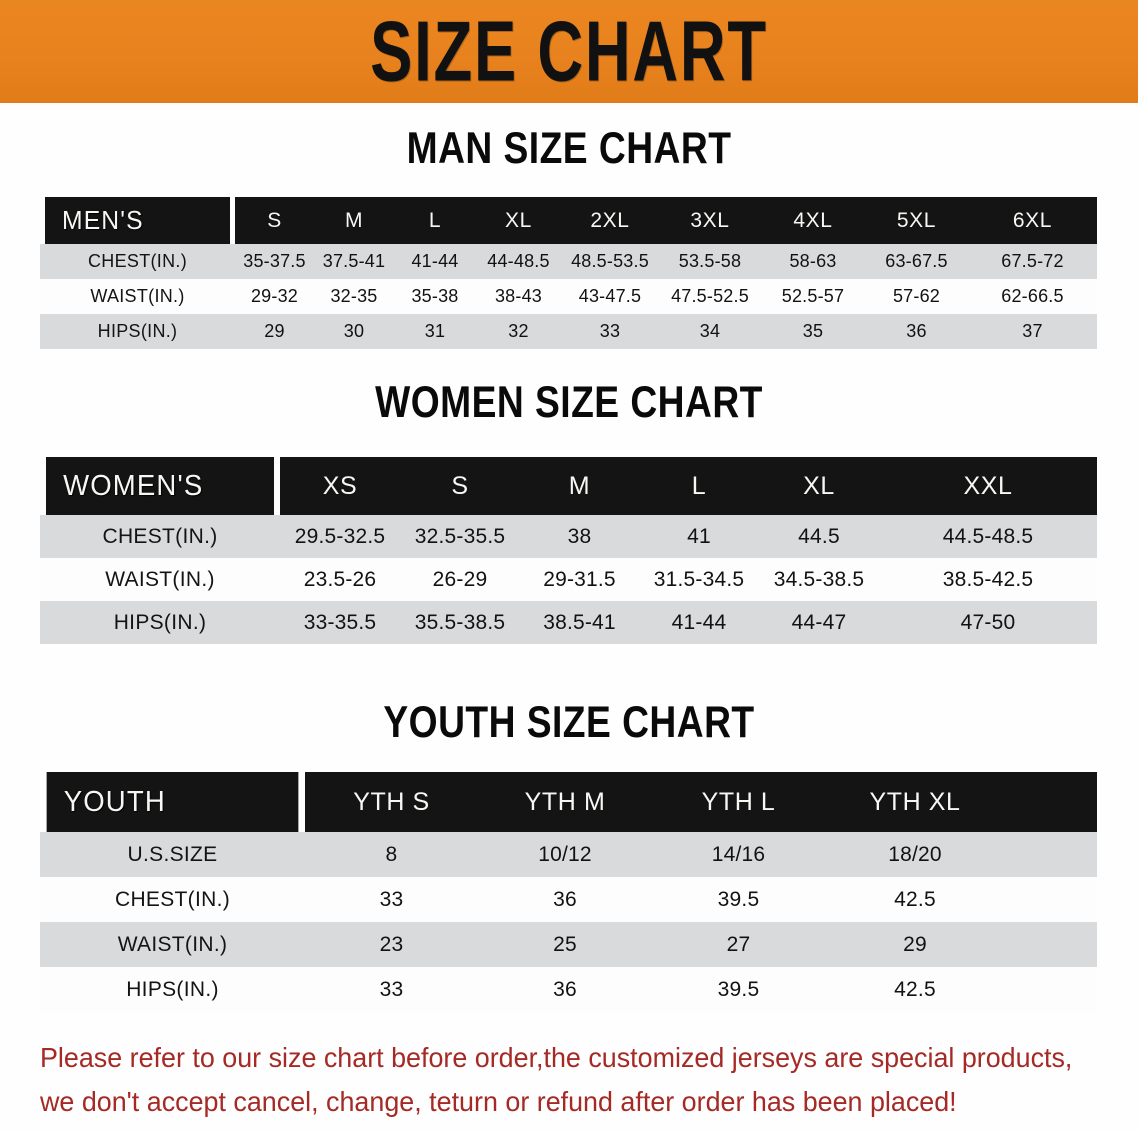  What do you see at coordinates (738, 802) in the screenshot?
I see `youth-size-col-2: YTH L` at bounding box center [738, 802].